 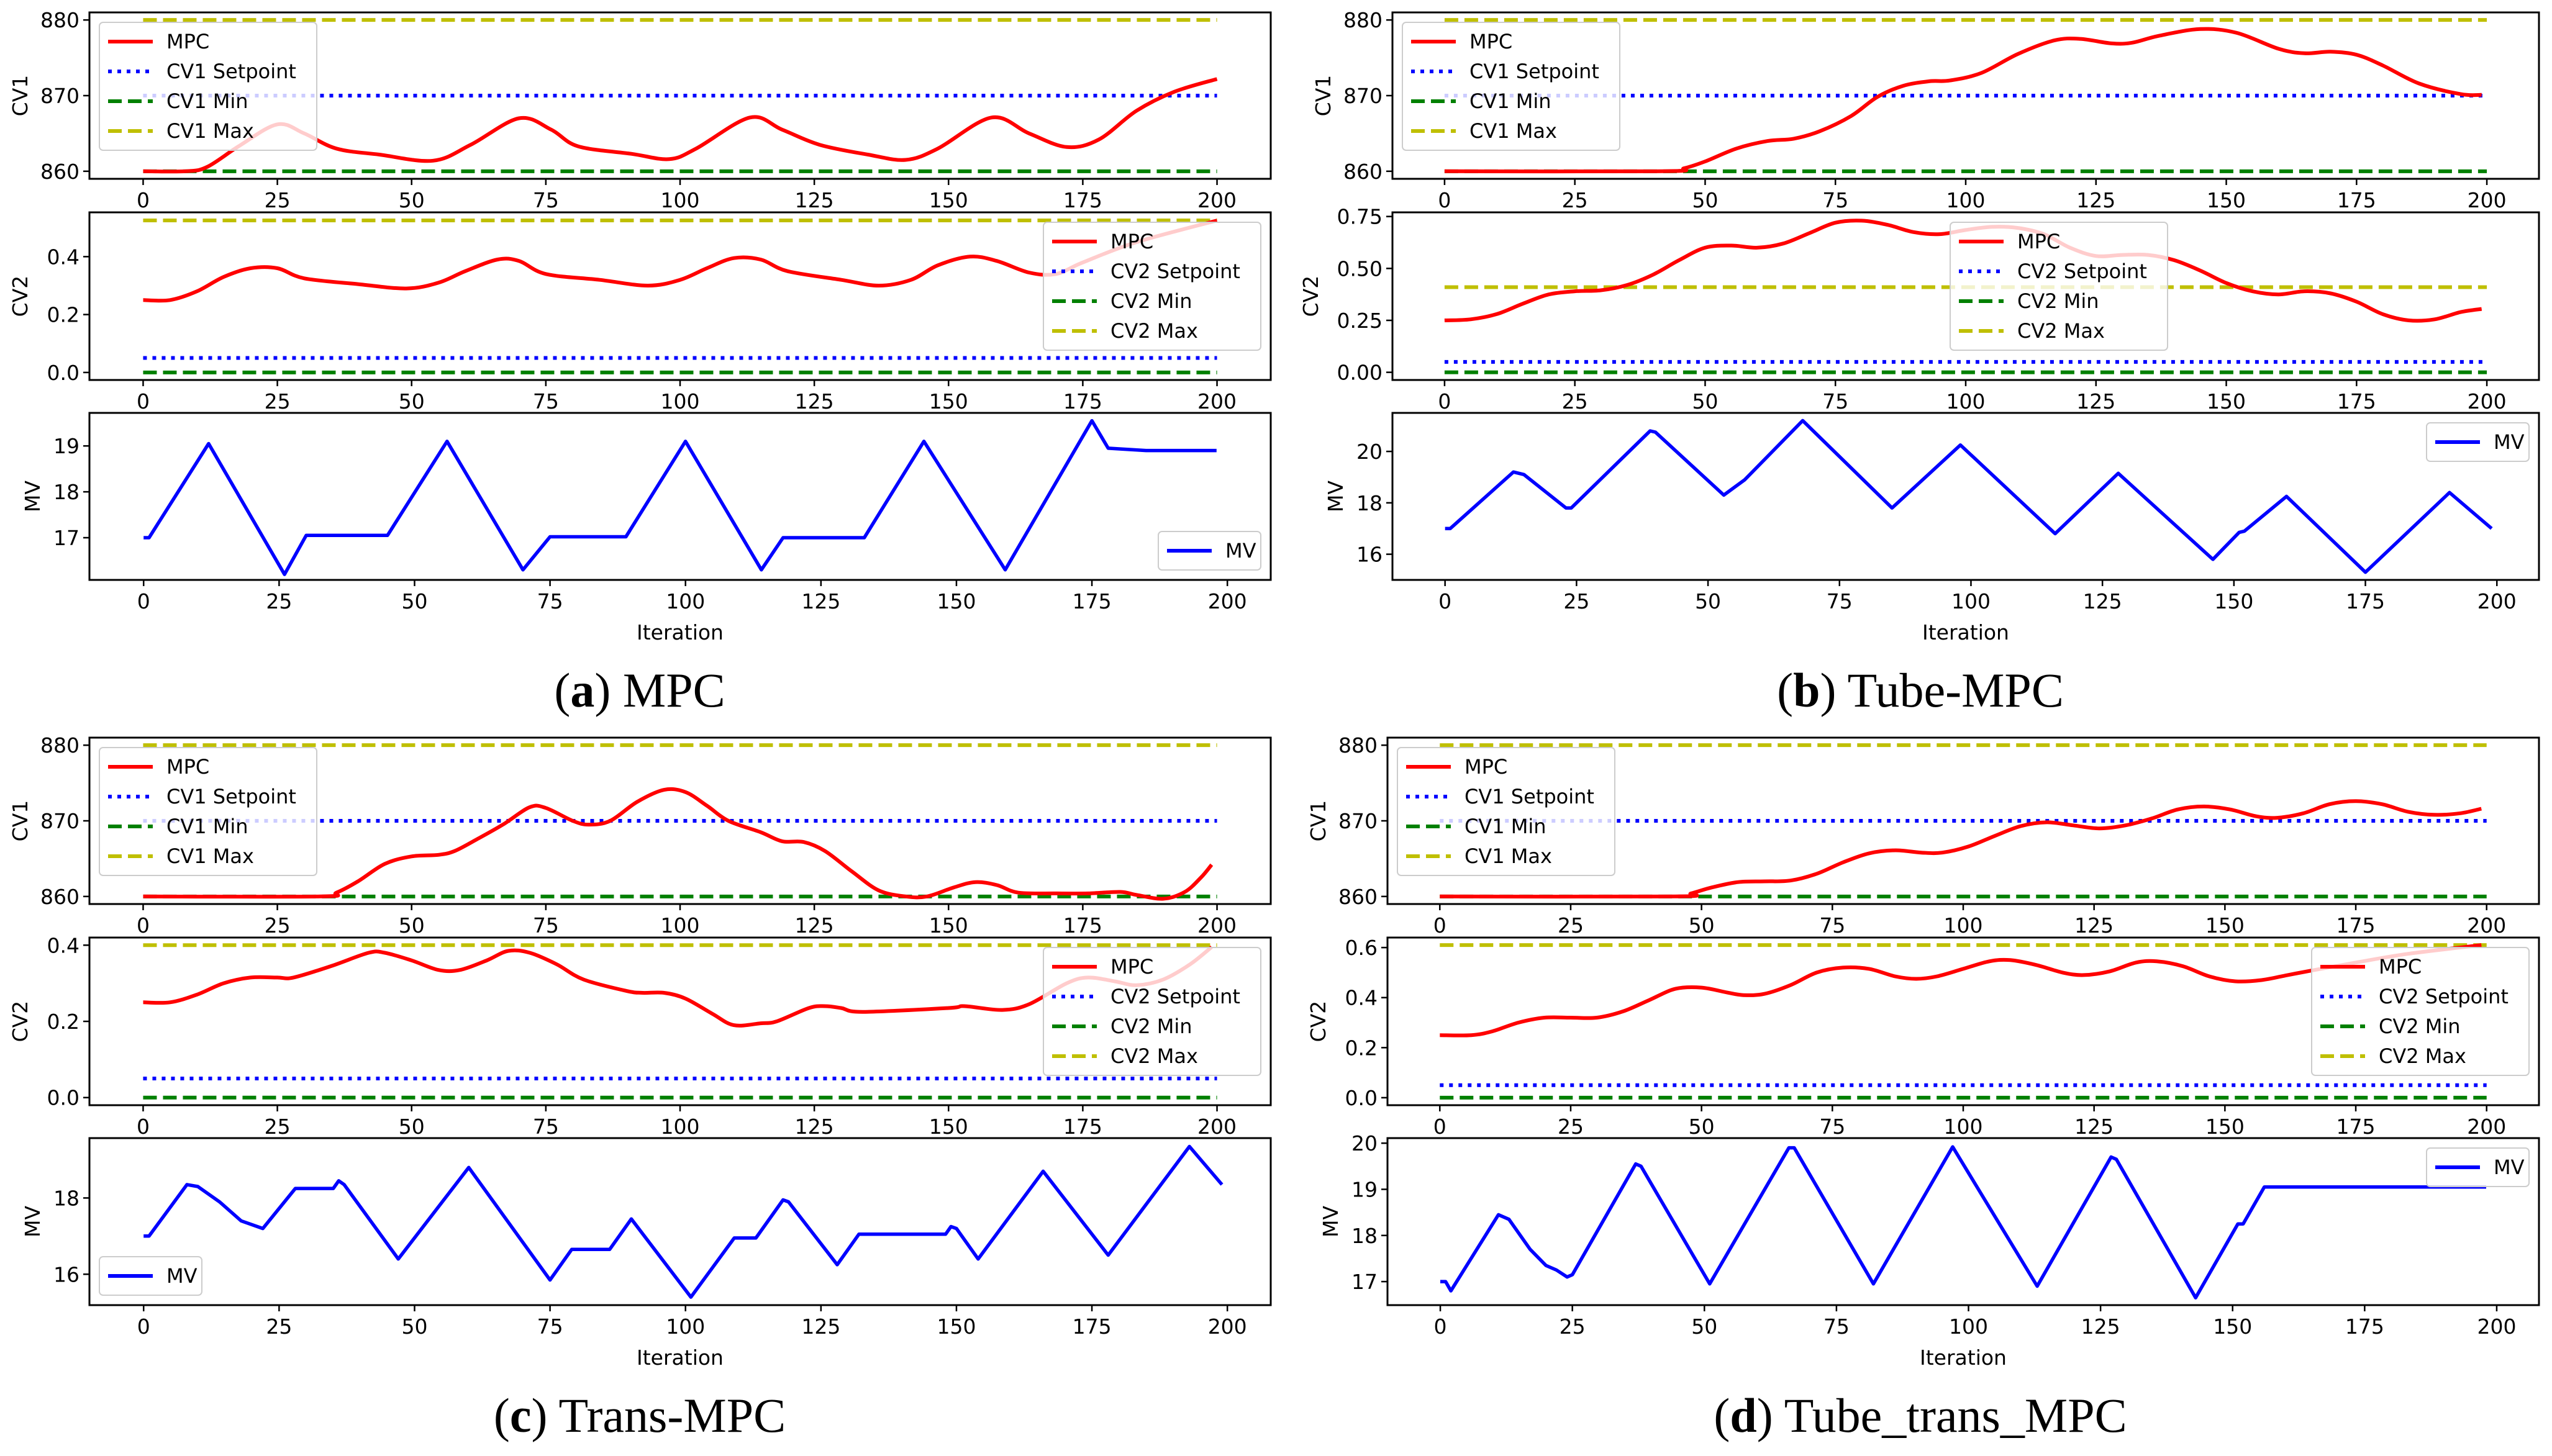 I want to click on x-tick-label: 125, so click(x=2100, y=1326).